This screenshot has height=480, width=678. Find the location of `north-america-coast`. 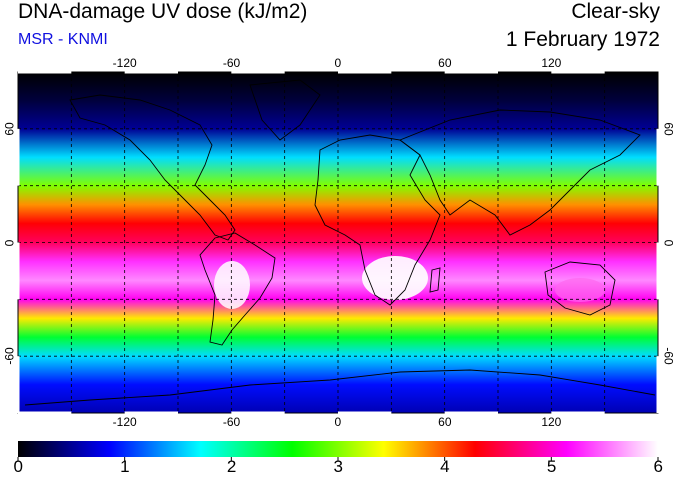

north-america-coast is located at coordinates (152, 167).